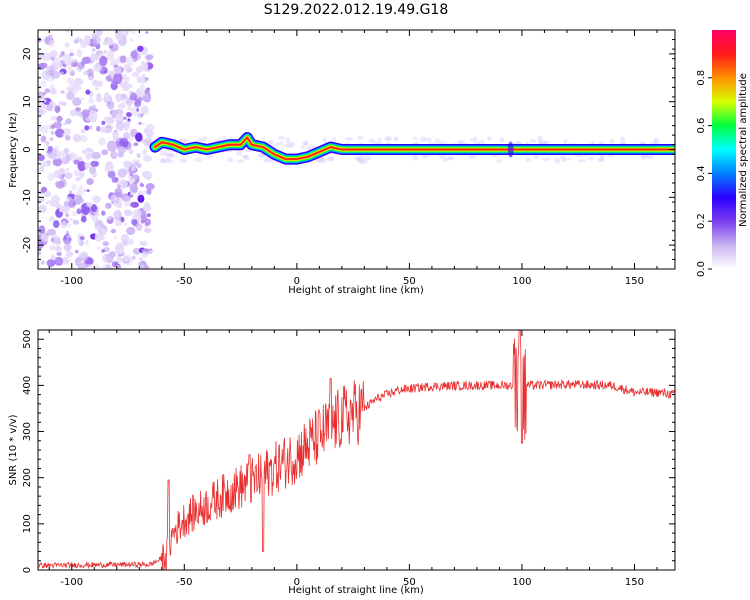 This screenshot has height=600, width=750. I want to click on spectrogram-ytick-label: -10, so click(27, 197).